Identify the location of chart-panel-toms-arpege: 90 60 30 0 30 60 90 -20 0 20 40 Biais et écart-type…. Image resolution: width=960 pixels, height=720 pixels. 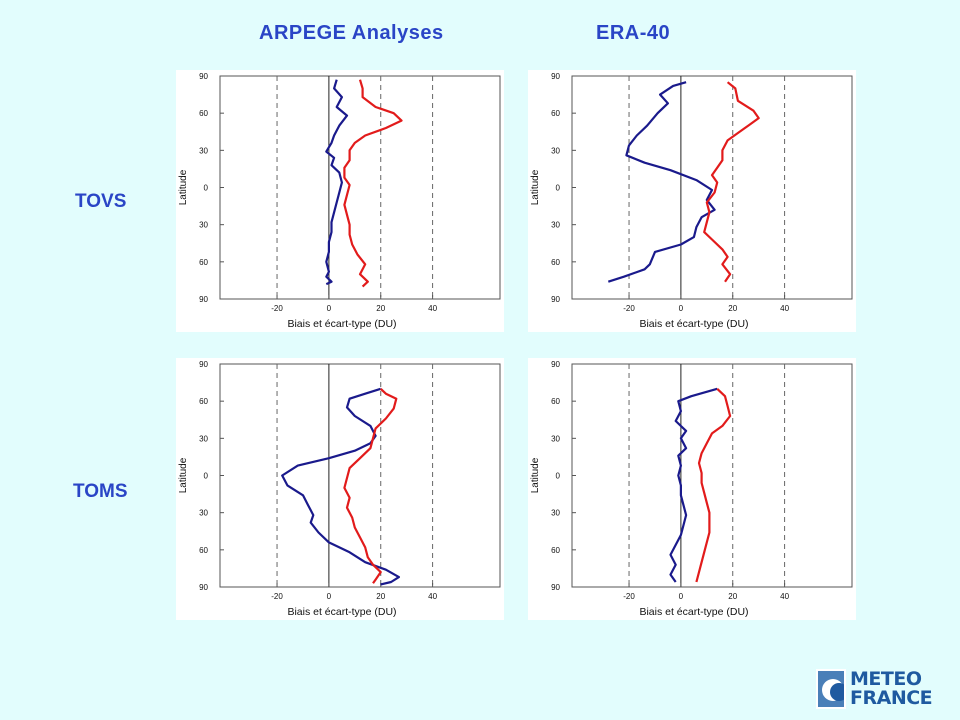
(340, 489).